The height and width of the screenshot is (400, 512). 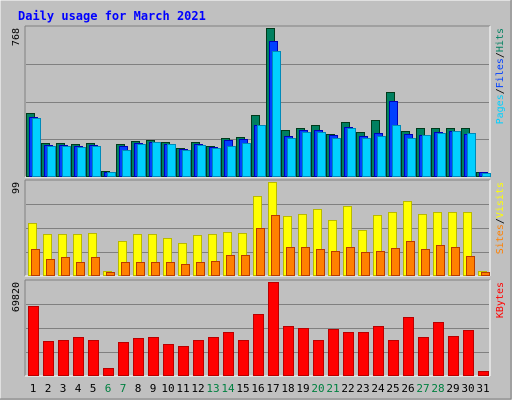 What do you see at coordinates (500, 109) in the screenshot?
I see `legend-pages: Pages` at bounding box center [500, 109].